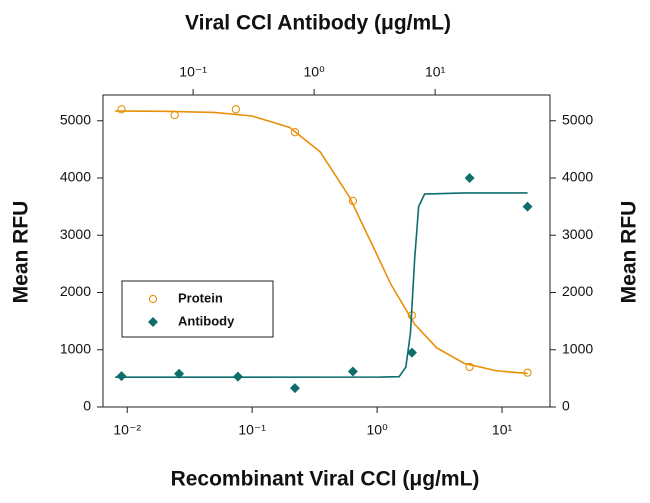  What do you see at coordinates (629, 252) in the screenshot?
I see `y2-axis-title: Mean RFU` at bounding box center [629, 252].